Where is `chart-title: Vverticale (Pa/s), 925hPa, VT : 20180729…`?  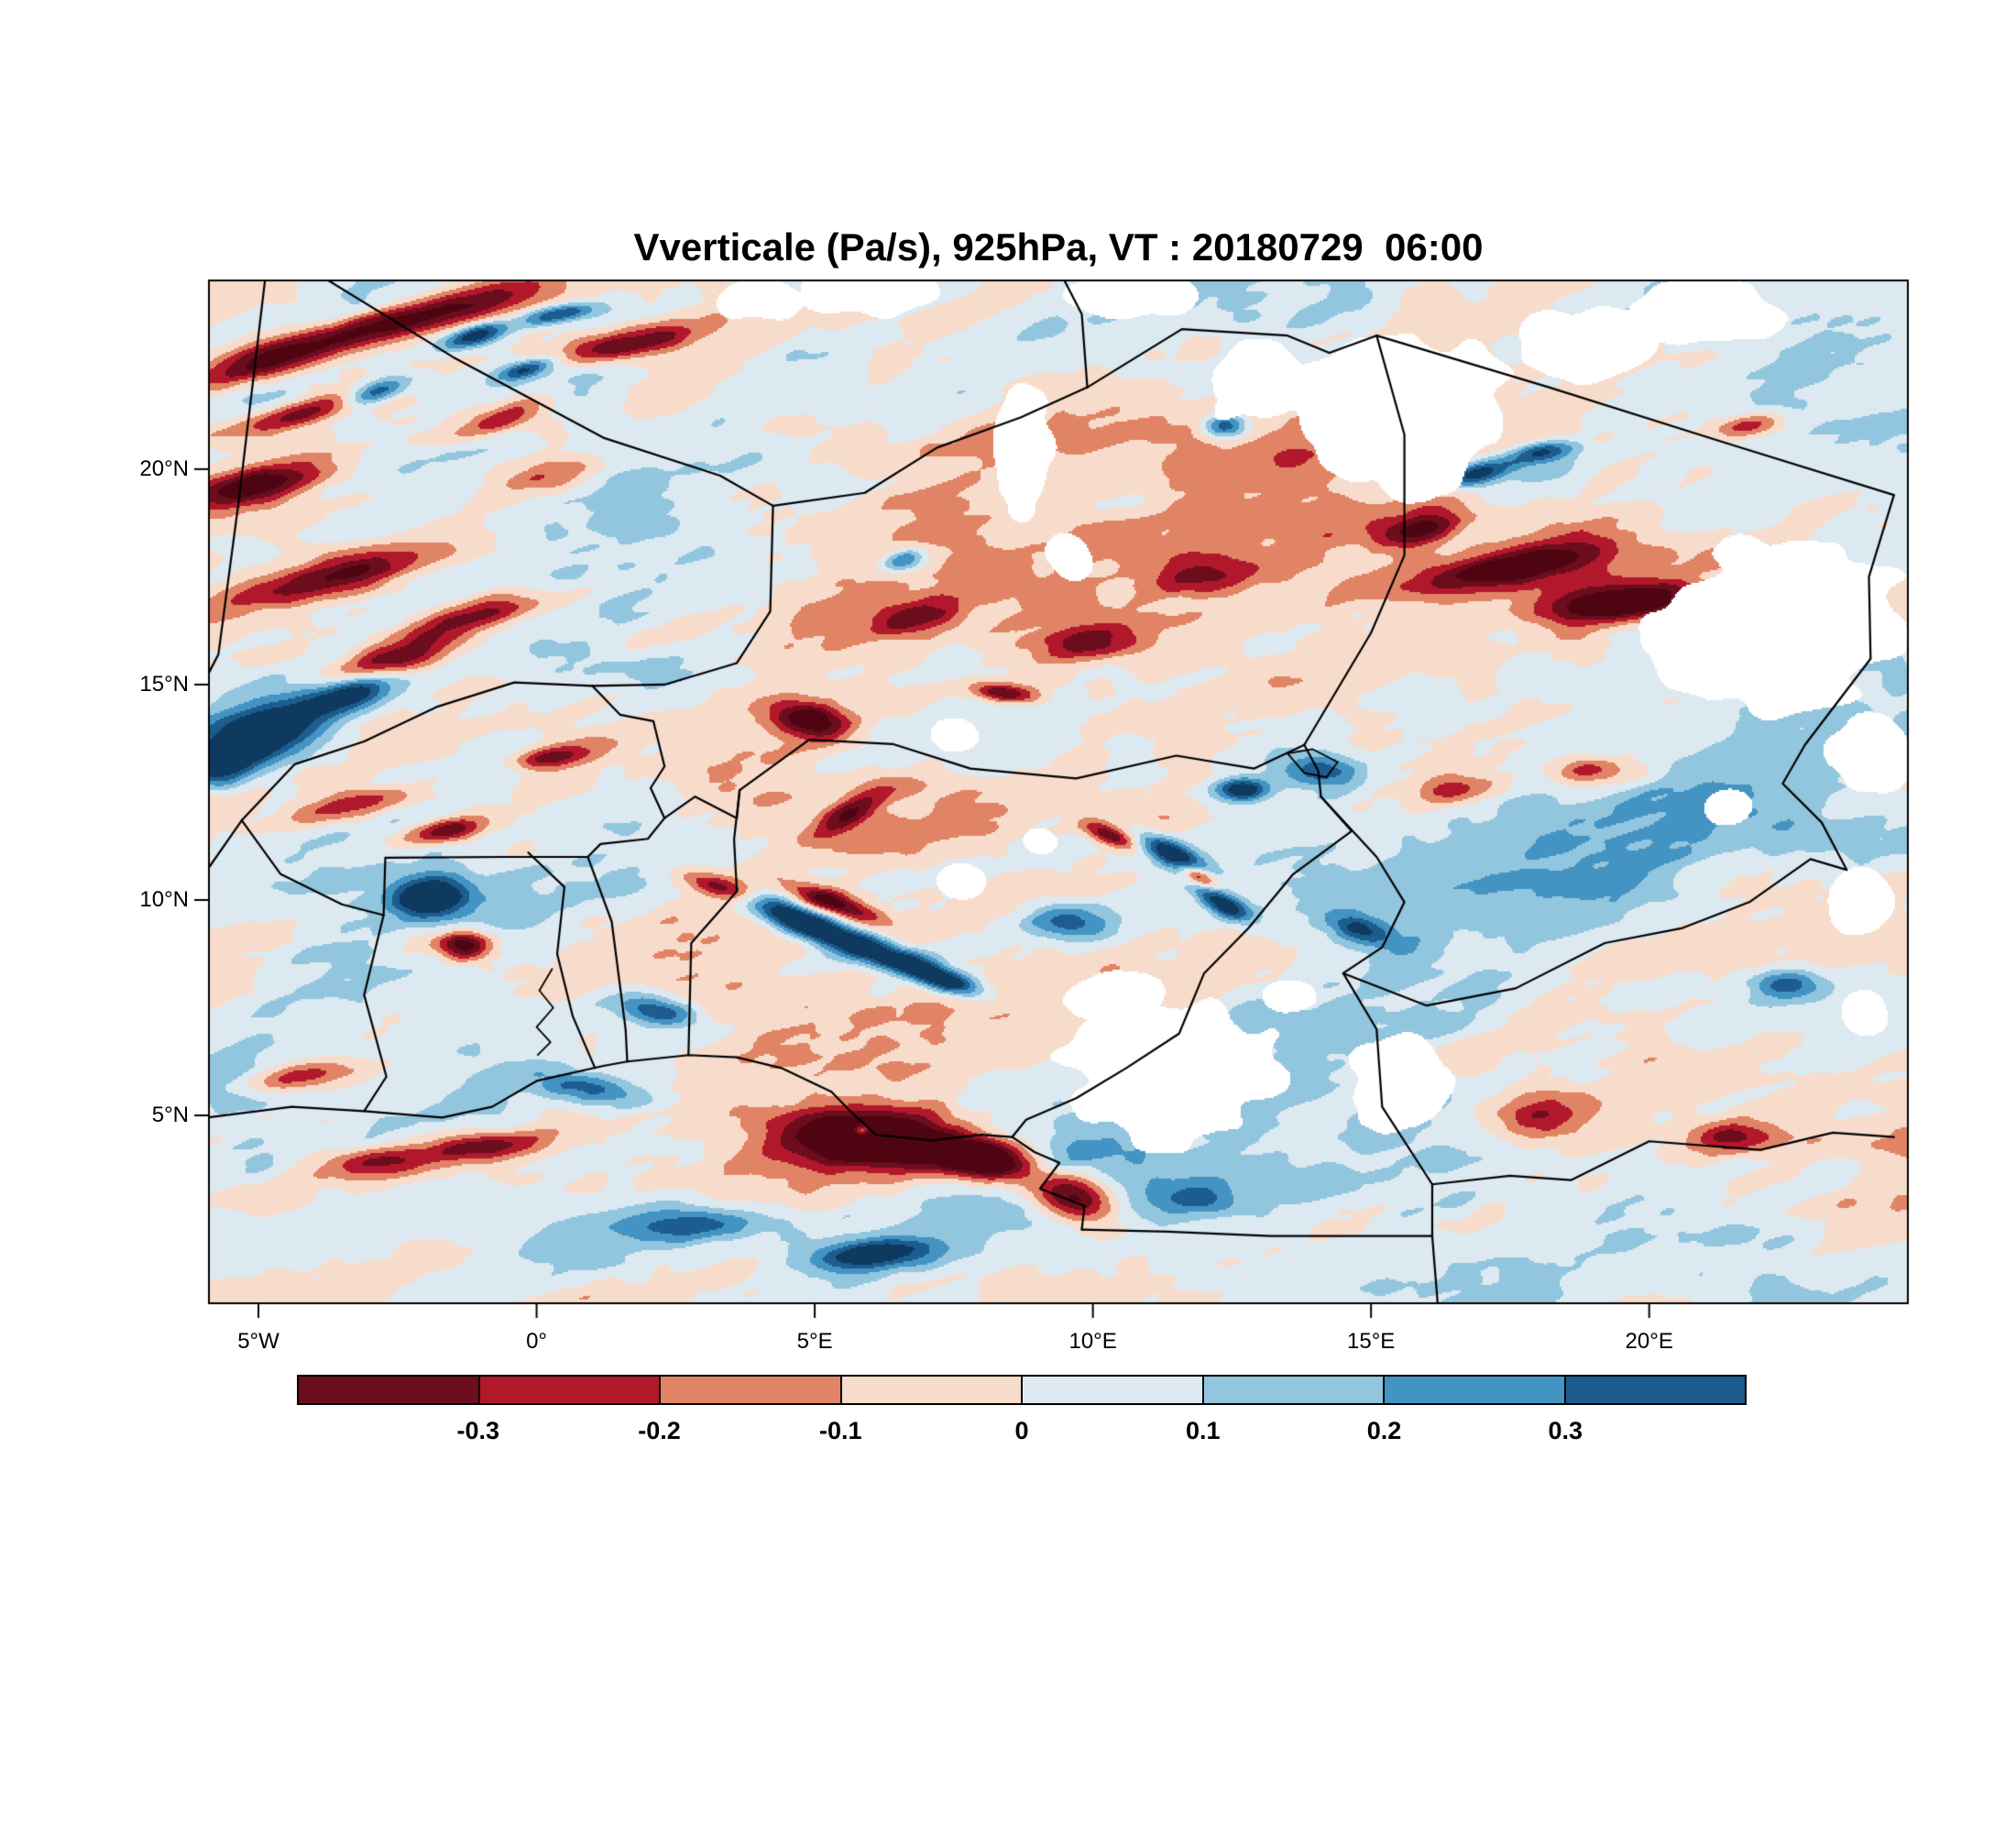
chart-title: Vverticale (Pa/s), 925hPa, VT : 20180729… is located at coordinates (1058, 247).